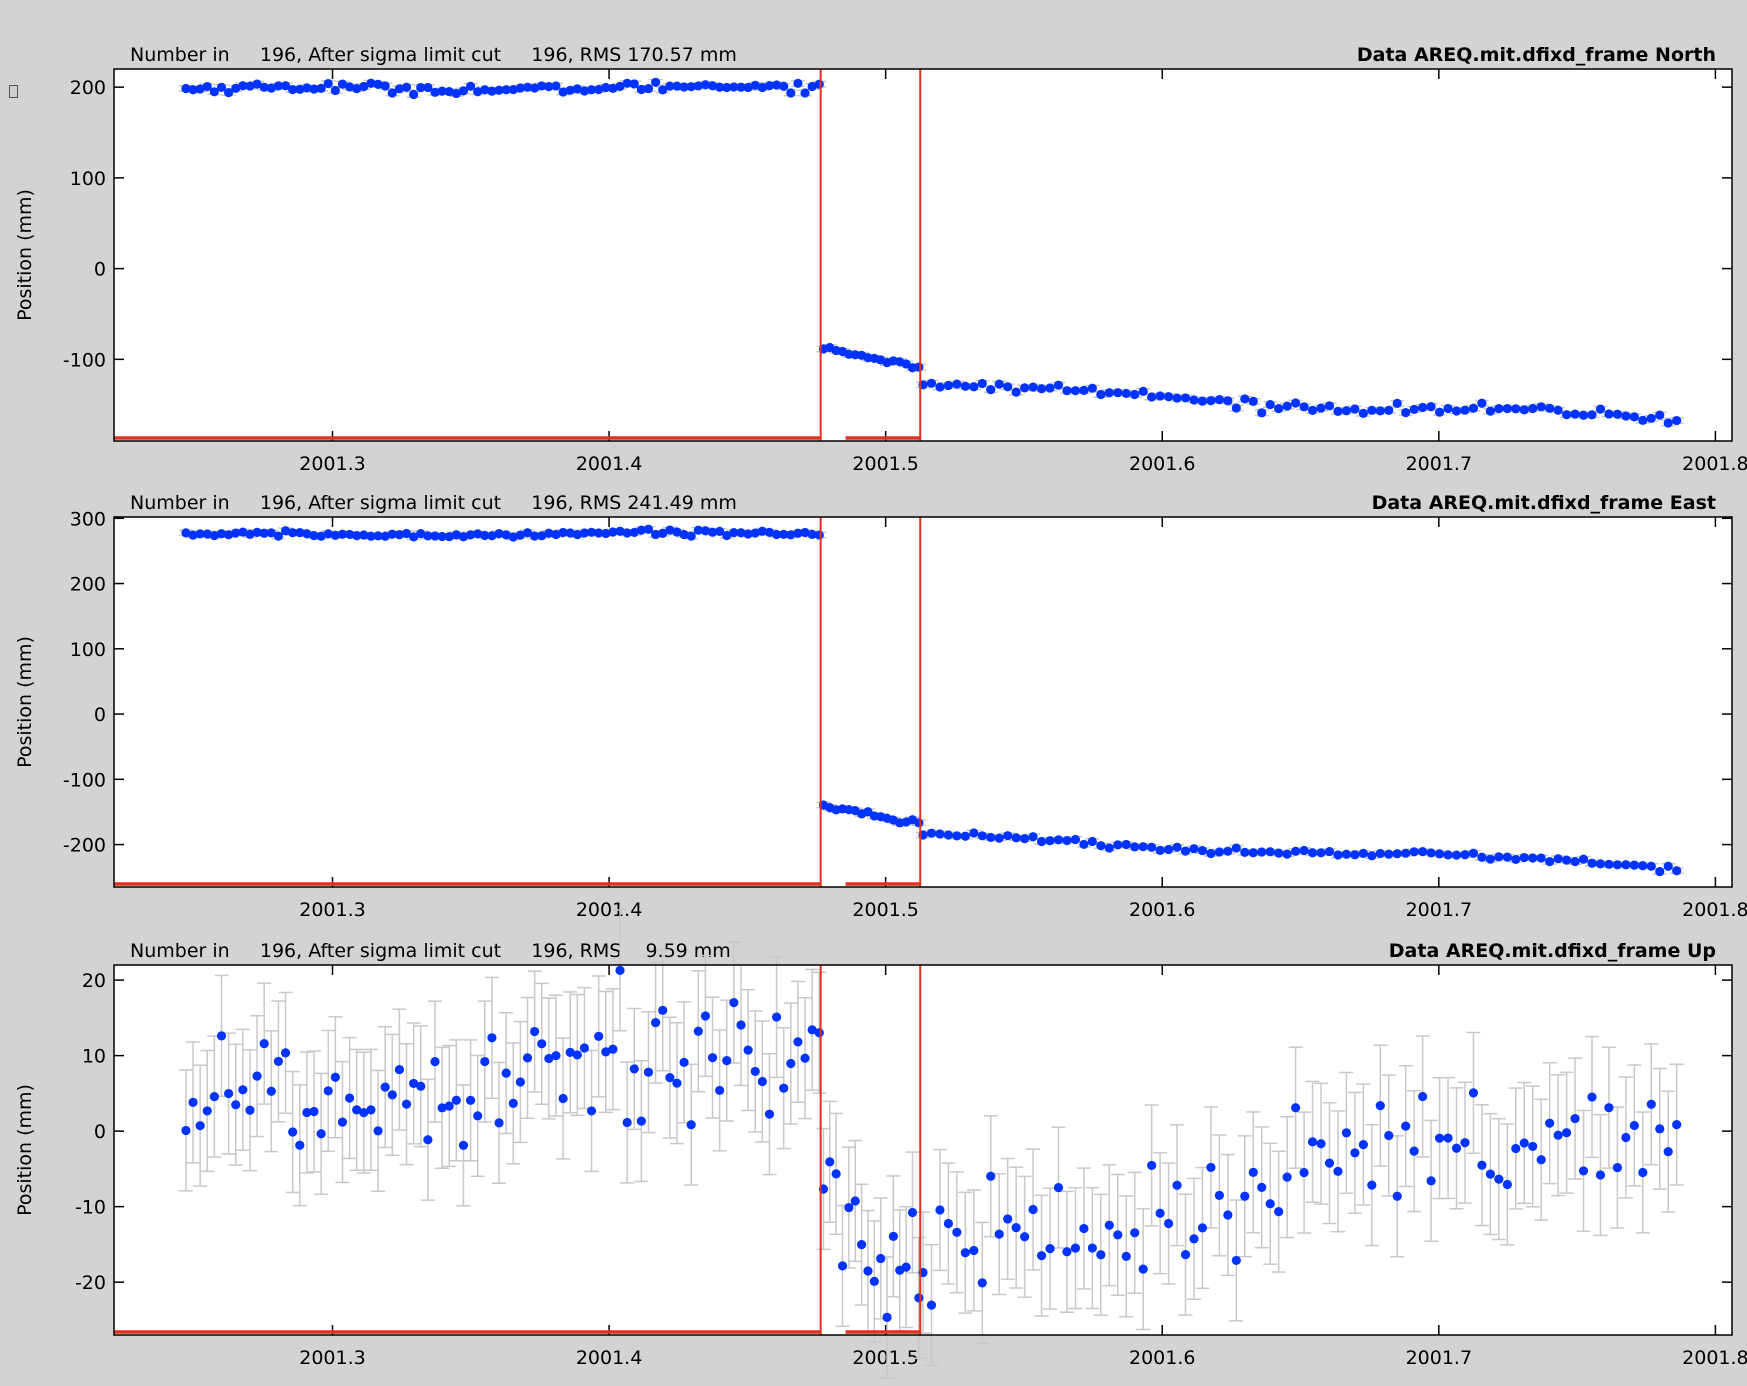 This screenshot has height=1386, width=1747. What do you see at coordinates (885, 910) in the screenshot?
I see `x-tick-label: 2001.5` at bounding box center [885, 910].